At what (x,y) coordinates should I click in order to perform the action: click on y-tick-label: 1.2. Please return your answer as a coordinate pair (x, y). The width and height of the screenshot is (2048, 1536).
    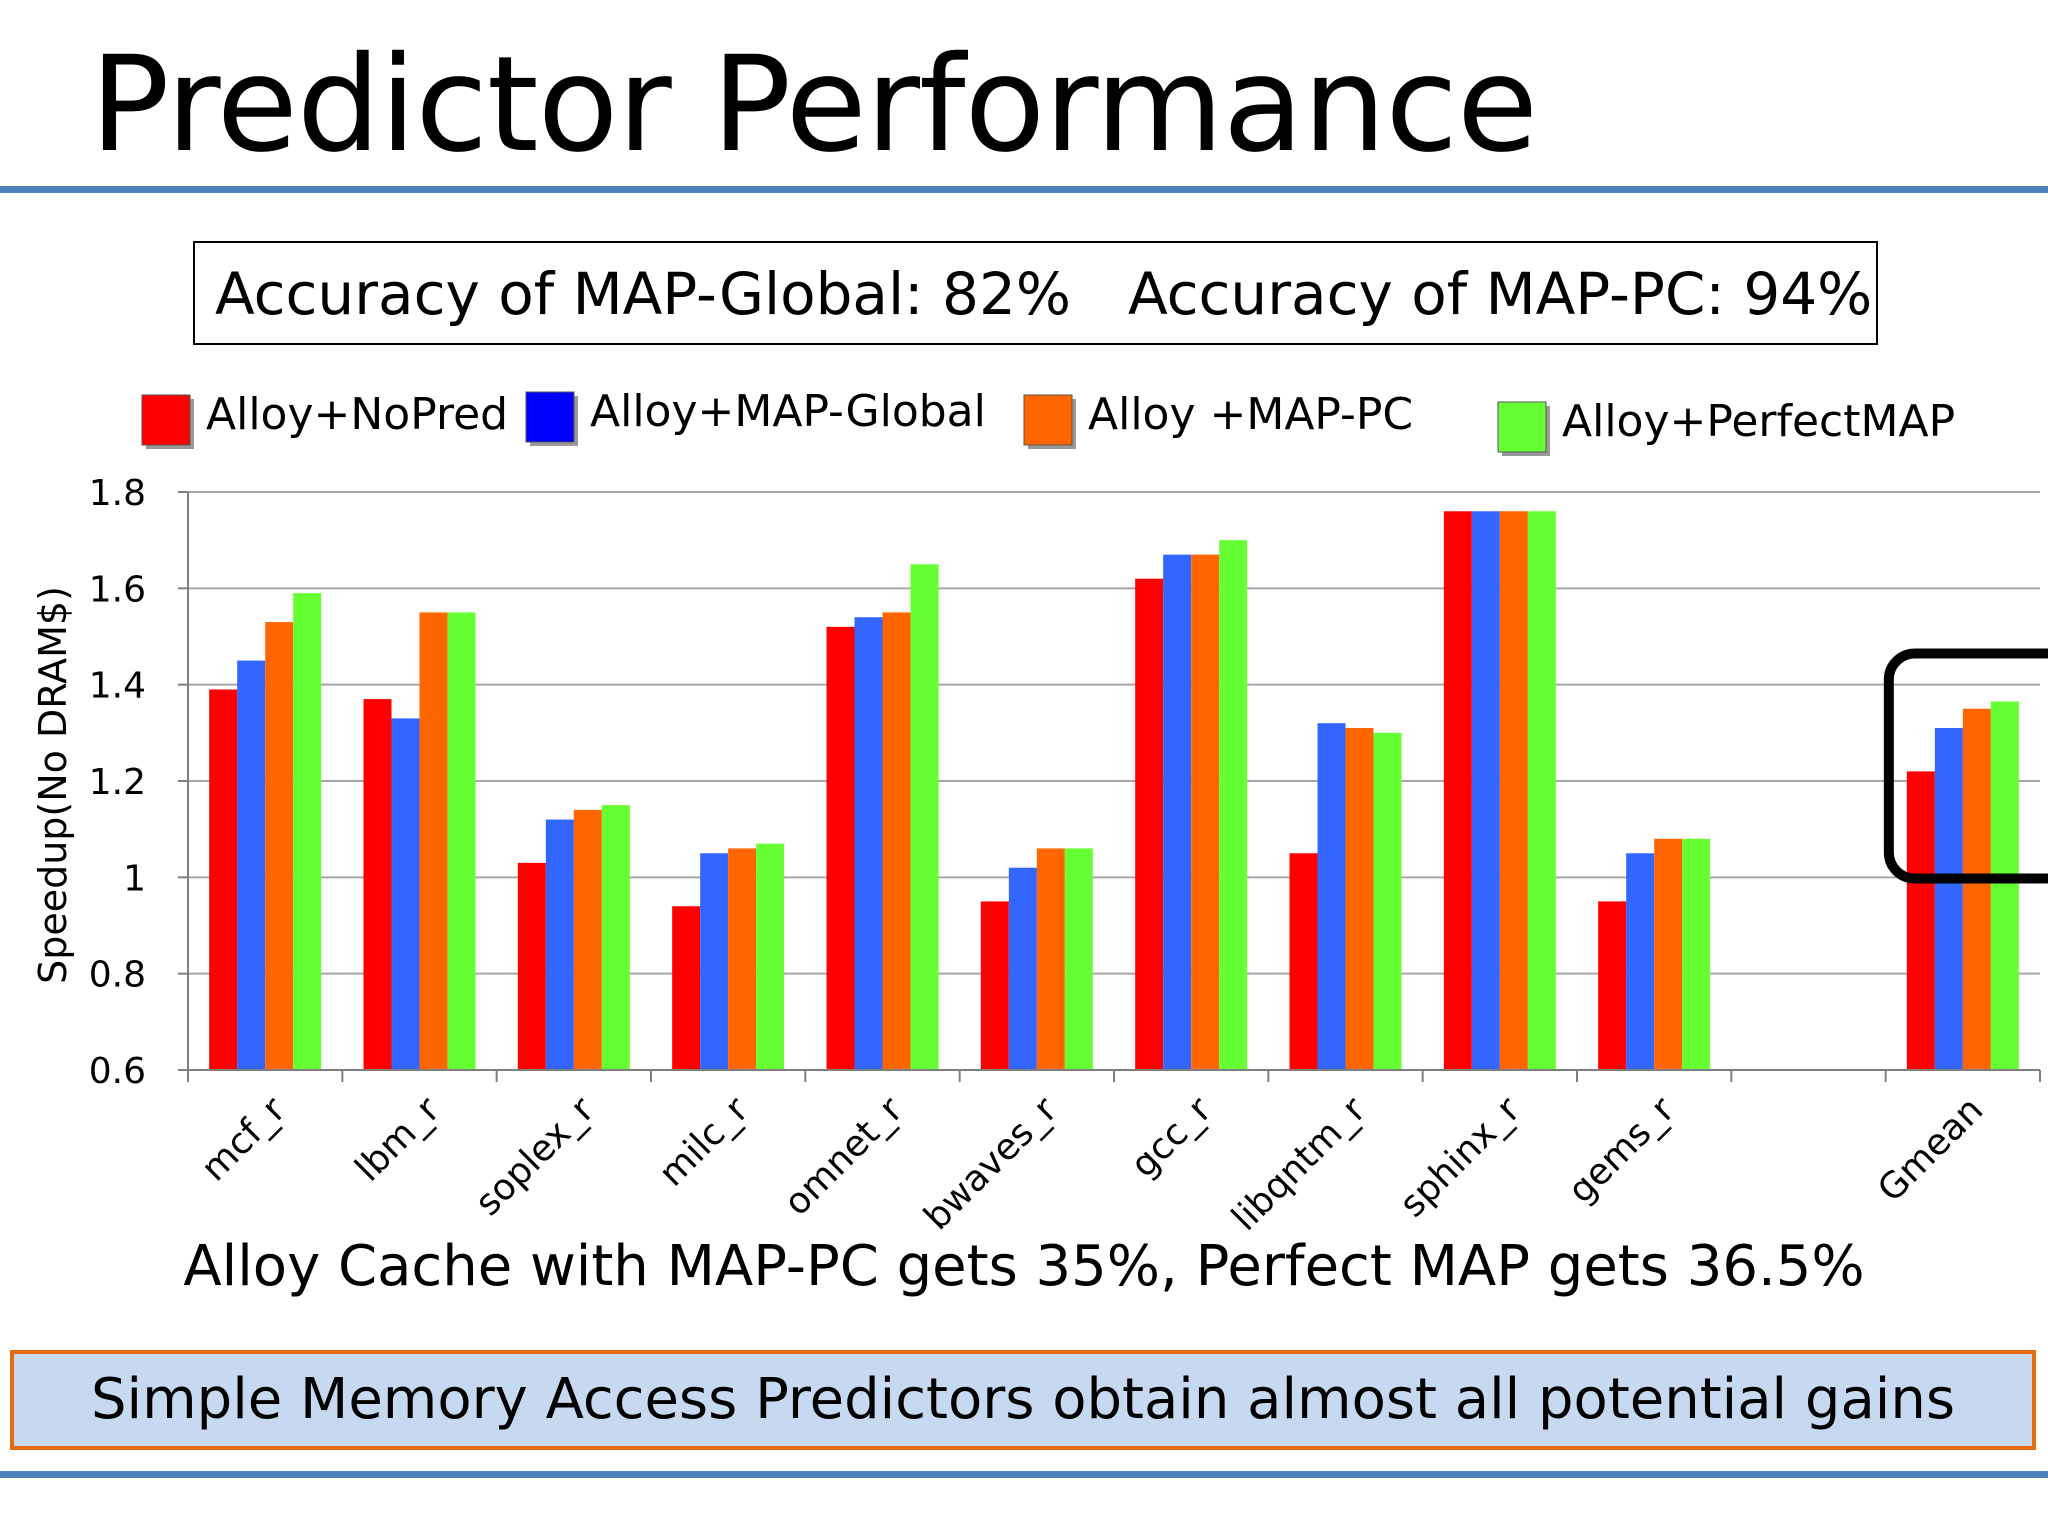
    Looking at the image, I should click on (117, 782).